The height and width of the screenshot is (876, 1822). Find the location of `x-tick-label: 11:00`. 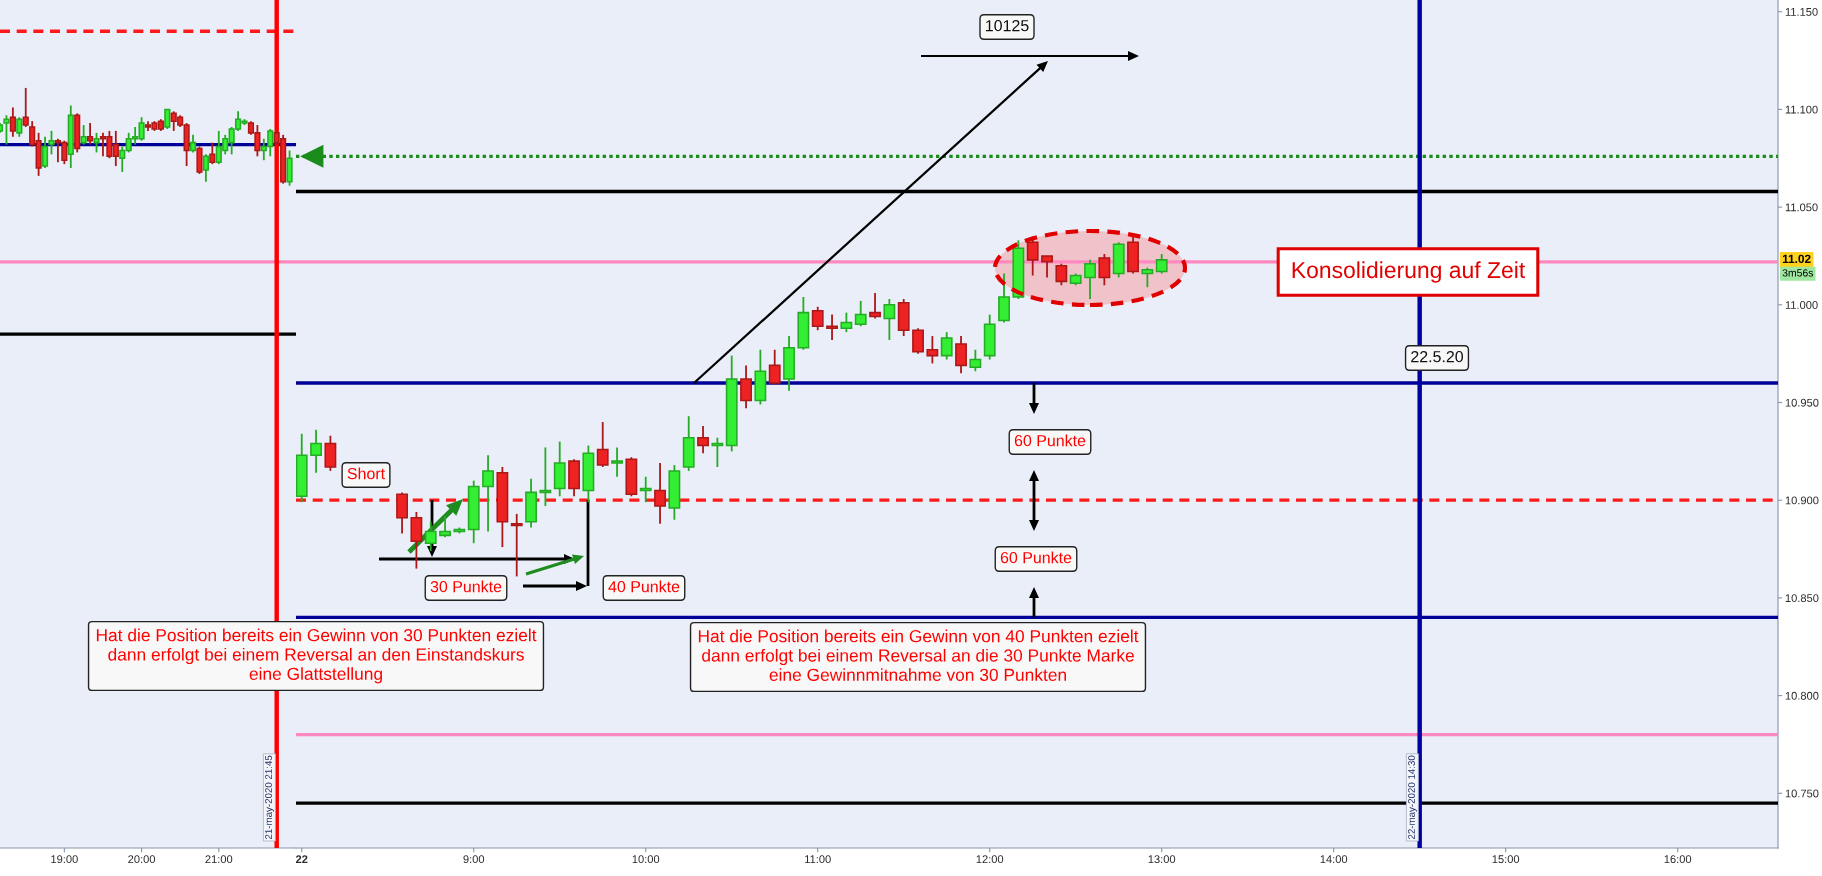

x-tick-label: 11:00 is located at coordinates (818, 859).